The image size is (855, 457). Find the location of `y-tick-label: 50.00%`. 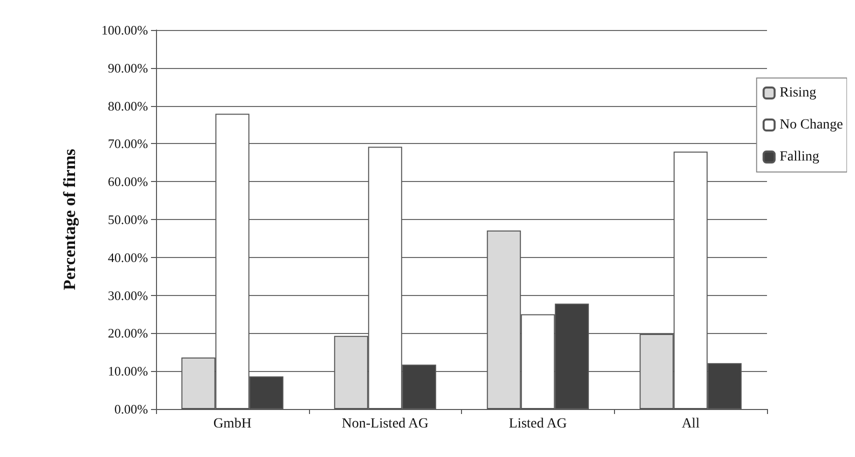

y-tick-label: 50.00% is located at coordinates (128, 219).